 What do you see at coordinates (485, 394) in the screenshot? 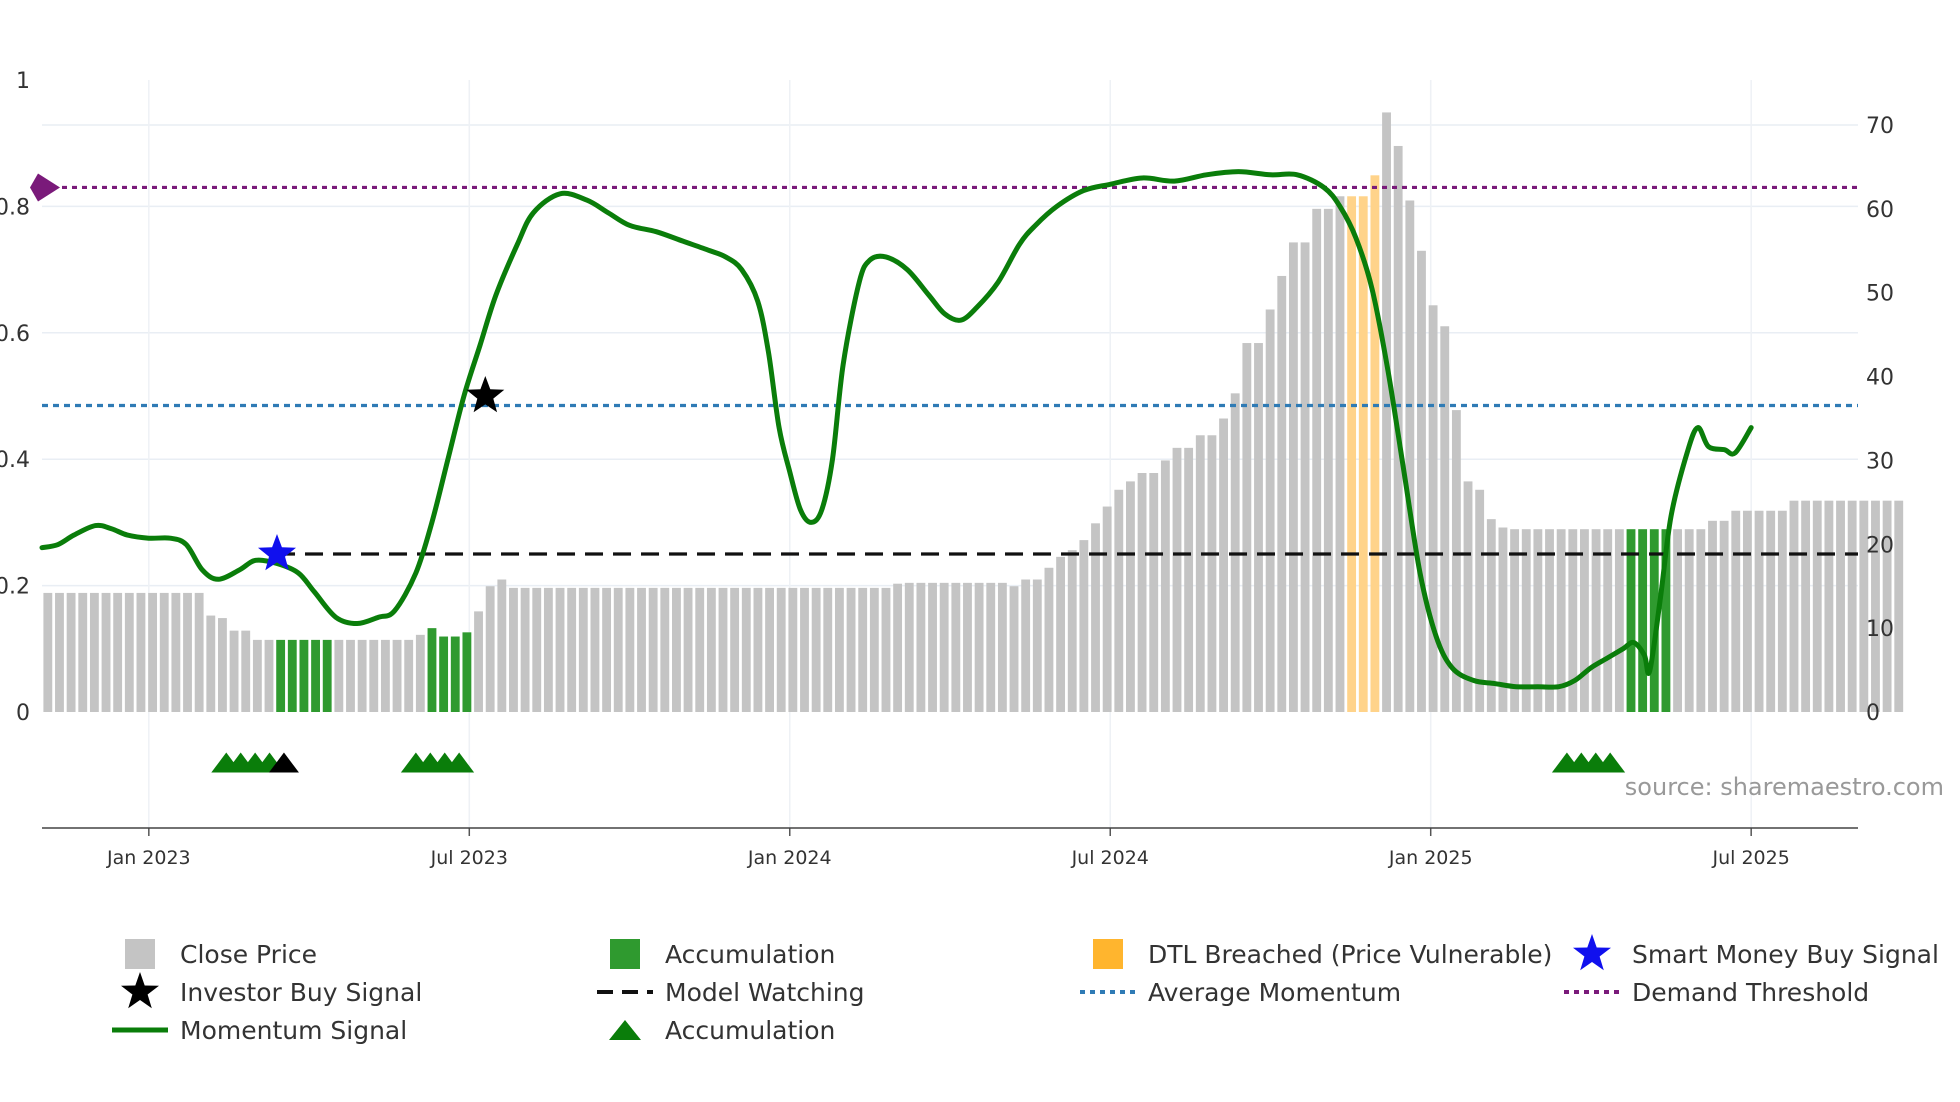
I see `investor-buy-star` at bounding box center [485, 394].